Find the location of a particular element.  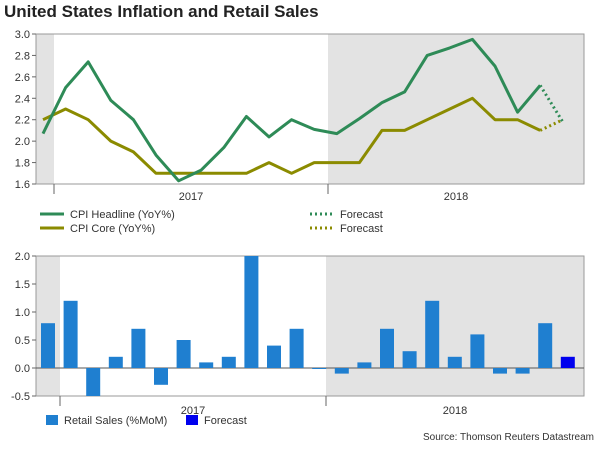

y-tick-label: -0.5 is located at coordinates (20, 397).